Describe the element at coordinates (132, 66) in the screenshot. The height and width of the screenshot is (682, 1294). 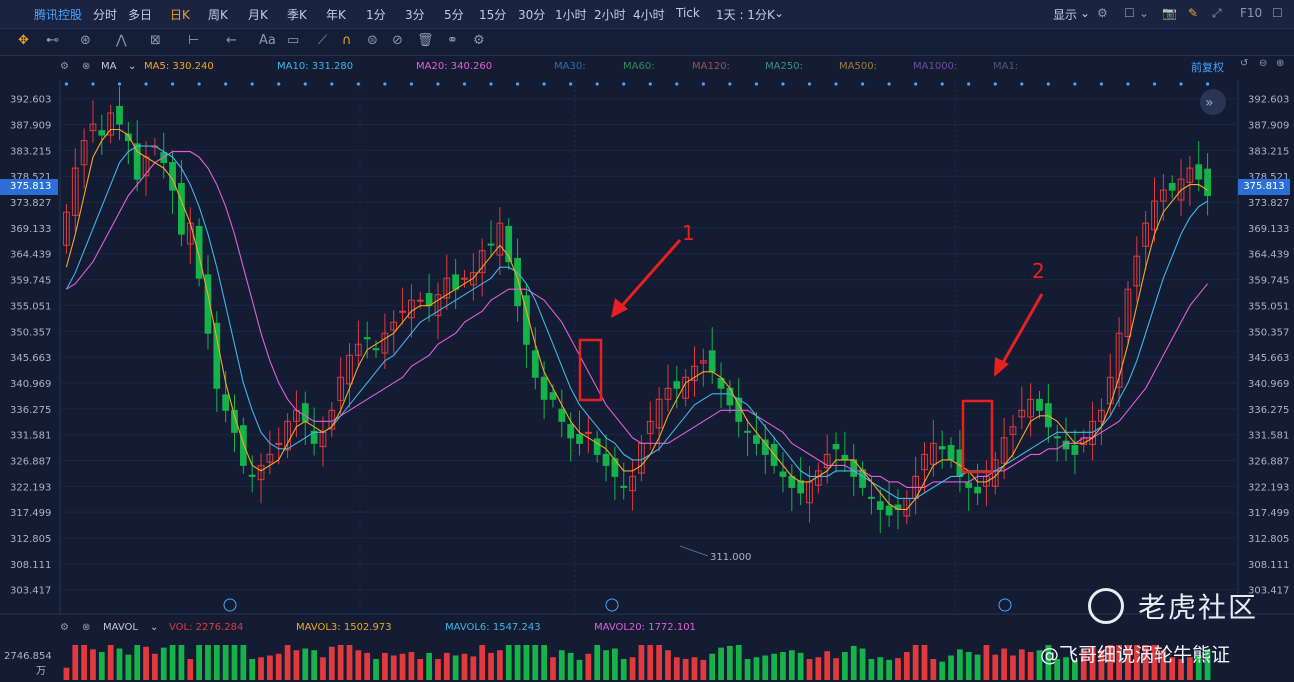
I see `ma-indicator-chevron-icon: ⌄` at that location.